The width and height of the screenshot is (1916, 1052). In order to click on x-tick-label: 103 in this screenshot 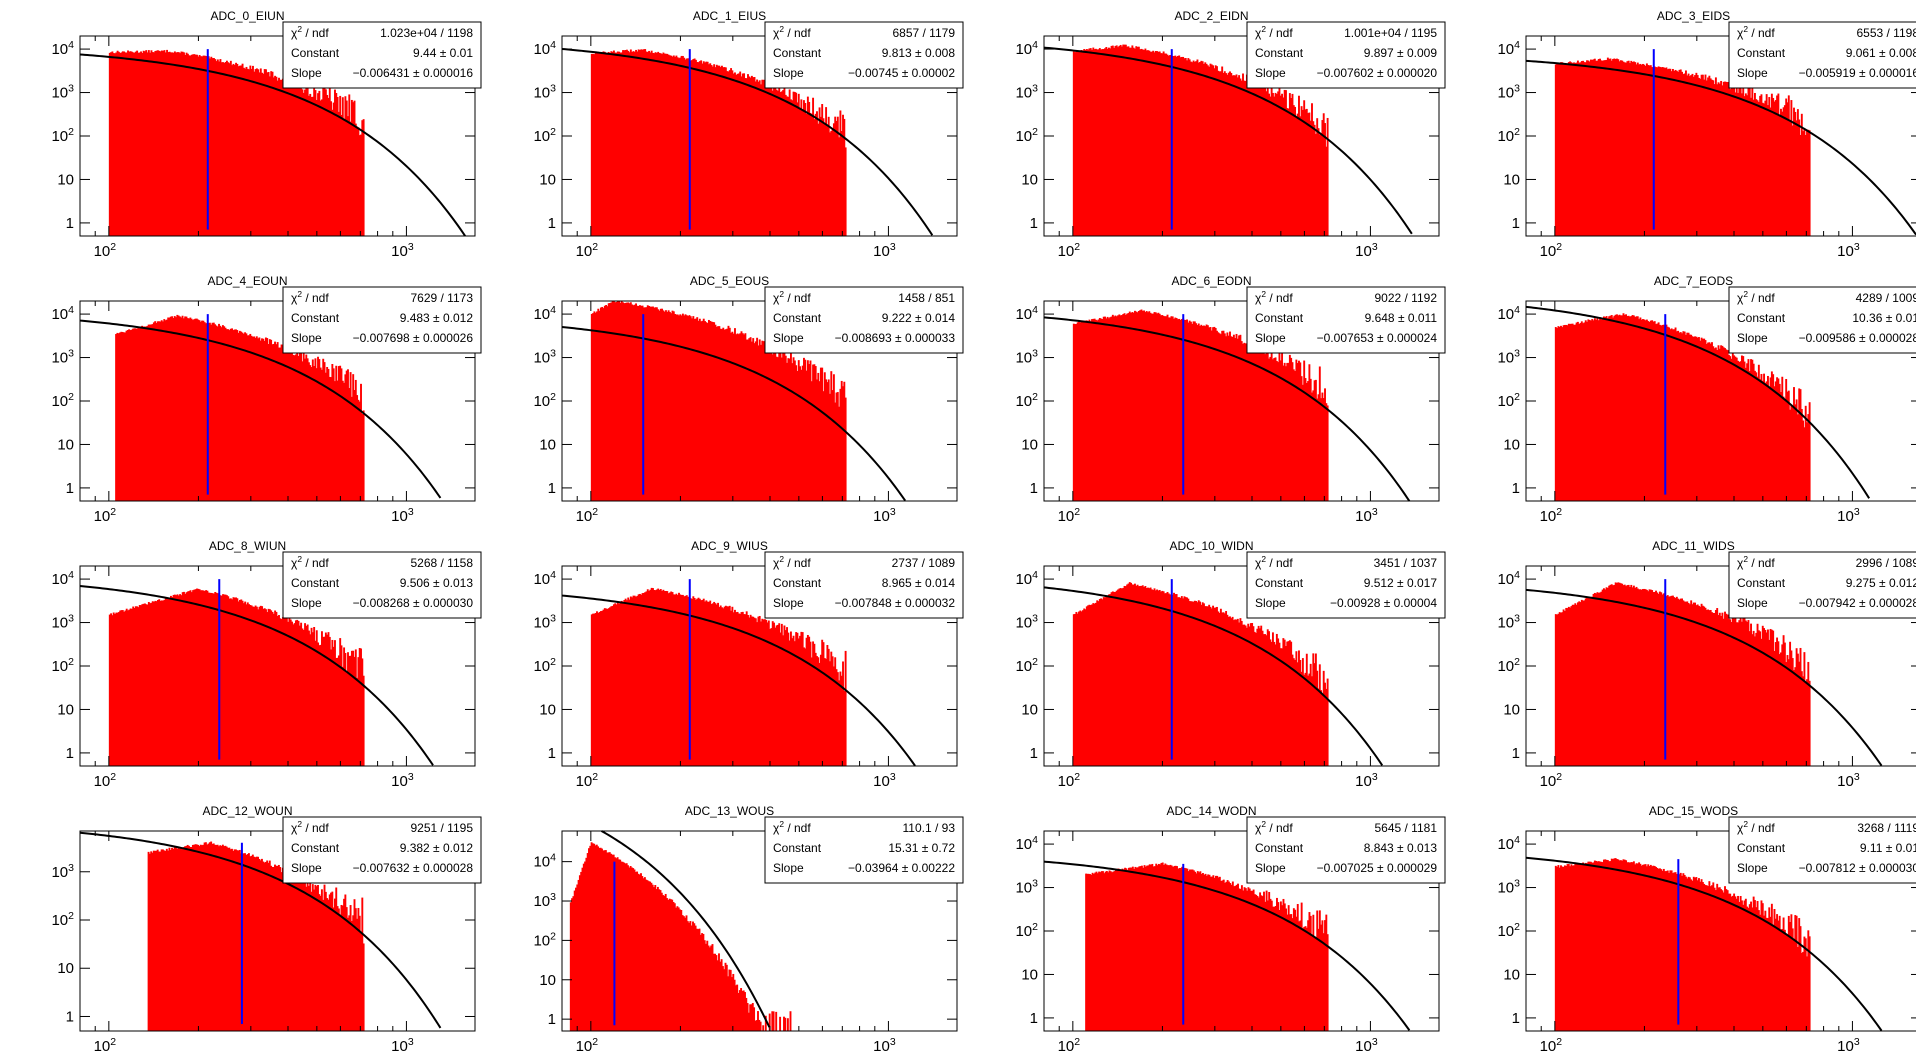, I will do `click(402, 1044)`.